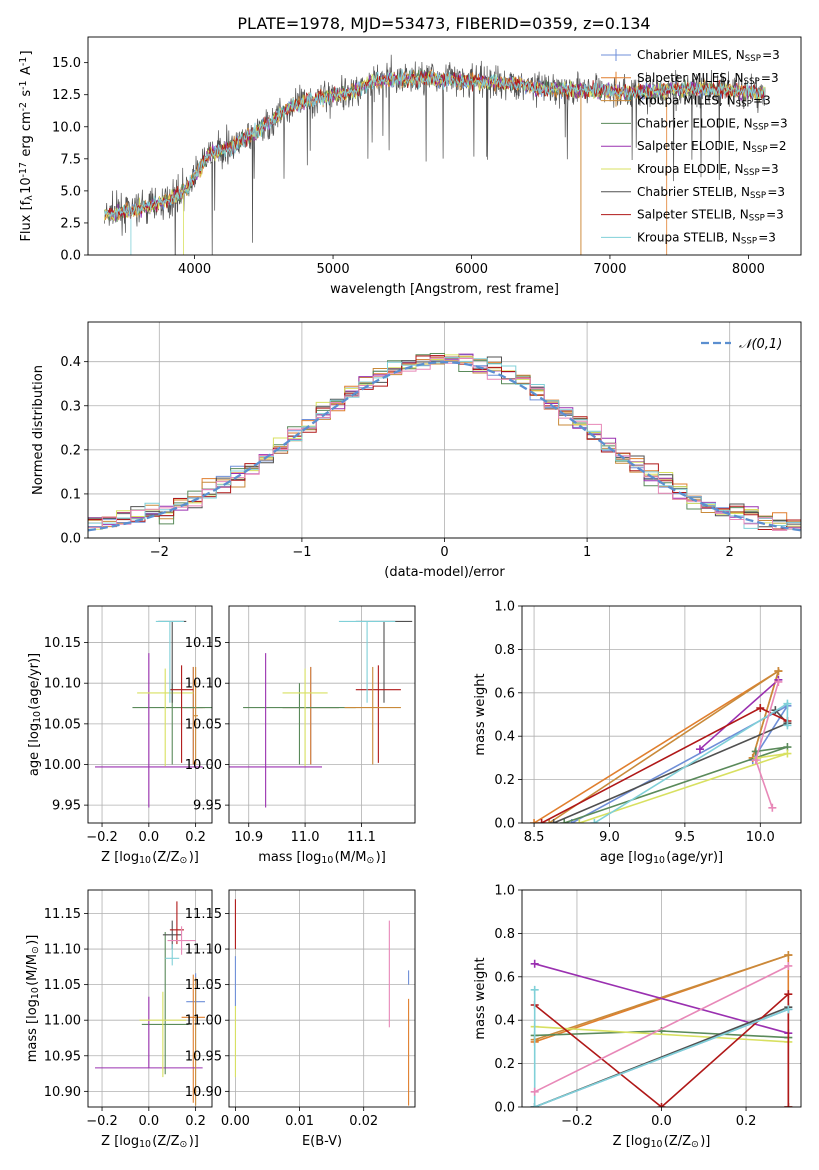 This screenshot has height=1170, width=819. Describe the element at coordinates (361, 837) in the screenshot. I see `x-tick-label: 11.1` at that location.